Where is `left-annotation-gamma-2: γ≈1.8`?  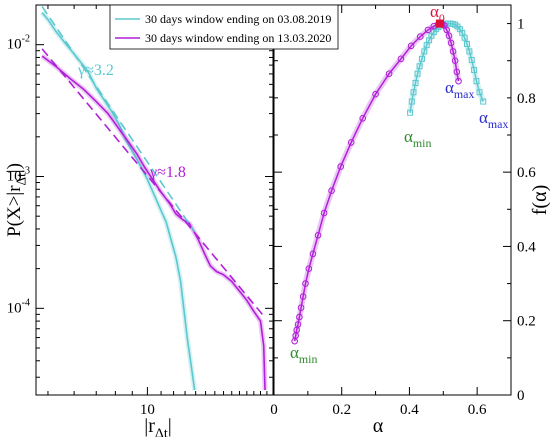 left-annotation-gamma-2: γ≈1.8 is located at coordinates (167, 172).